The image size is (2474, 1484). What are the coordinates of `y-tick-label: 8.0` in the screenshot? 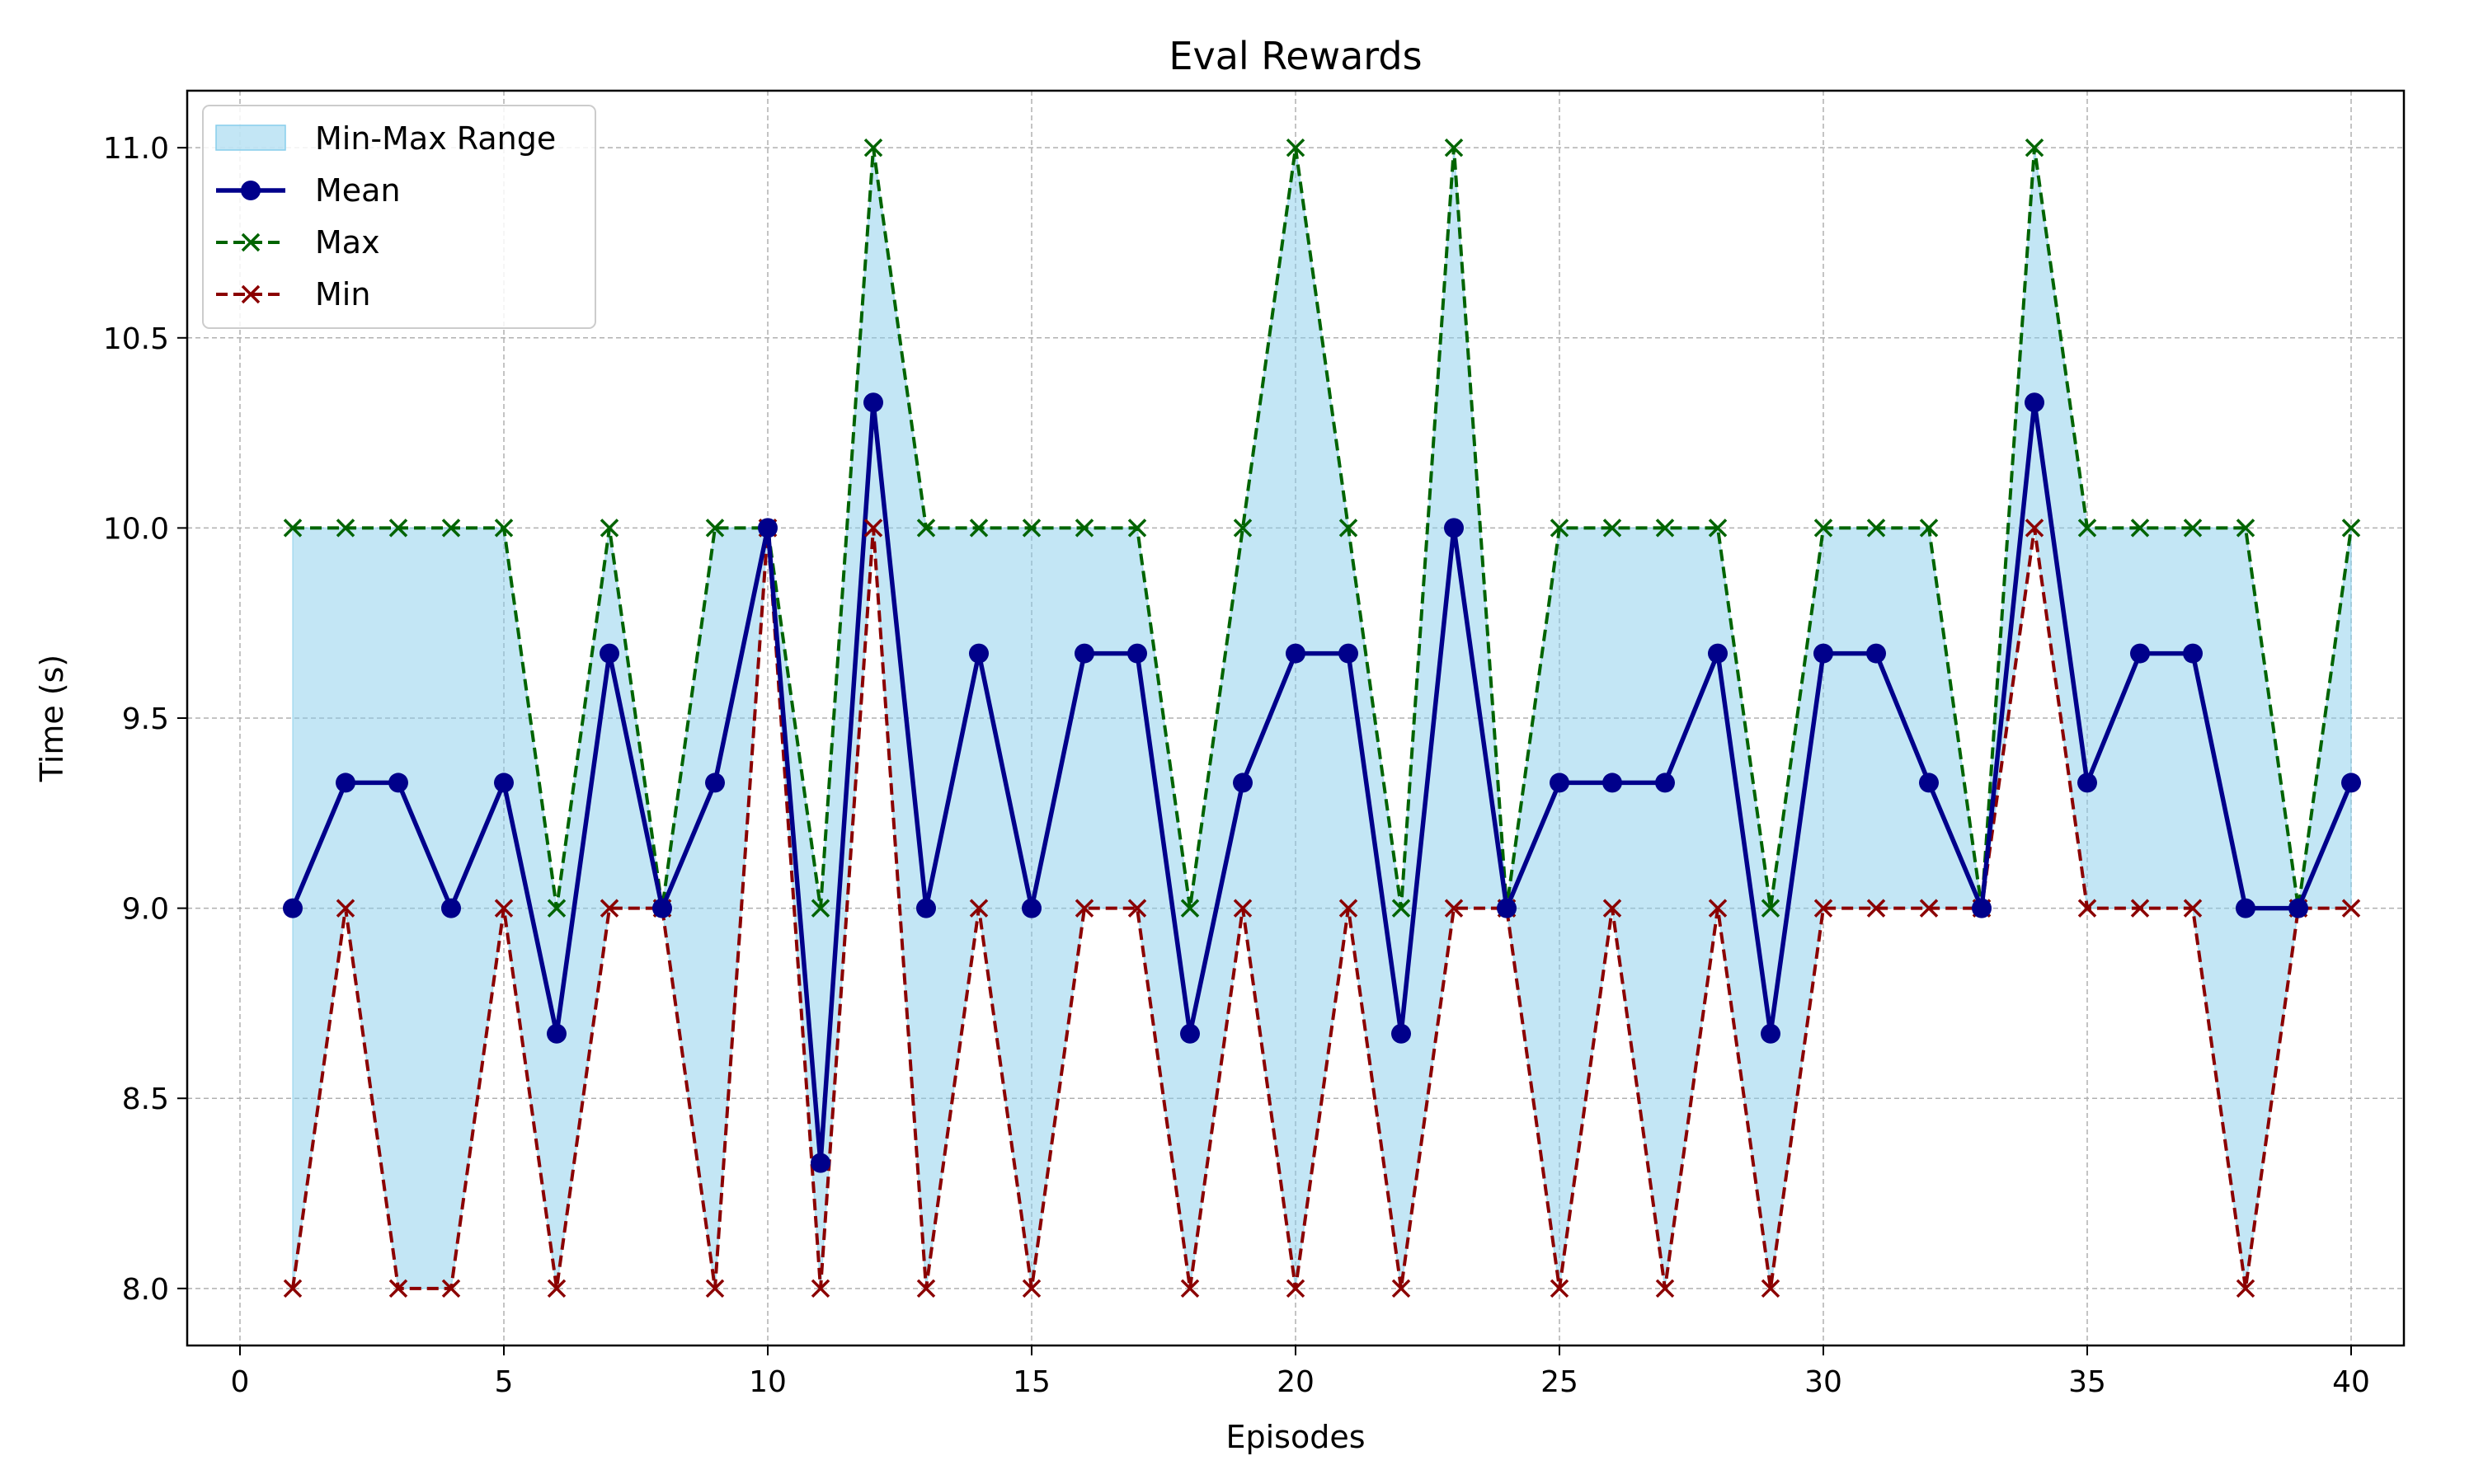 It's located at (145, 1290).